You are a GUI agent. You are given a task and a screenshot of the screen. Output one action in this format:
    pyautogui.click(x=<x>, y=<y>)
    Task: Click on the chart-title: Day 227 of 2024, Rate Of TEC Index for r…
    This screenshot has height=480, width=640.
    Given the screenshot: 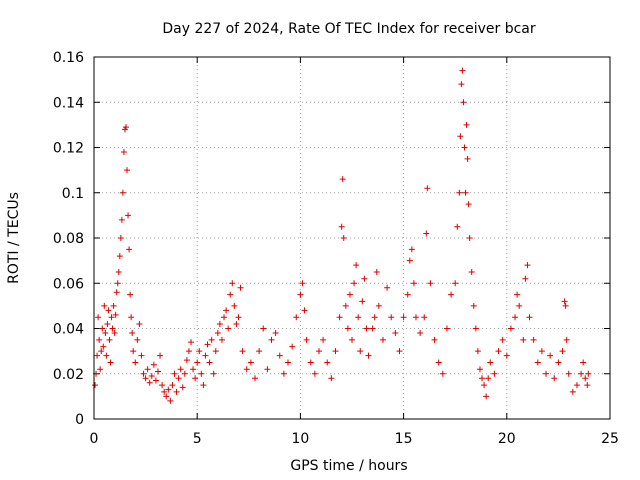 What is the action you would take?
    pyautogui.click(x=349, y=29)
    